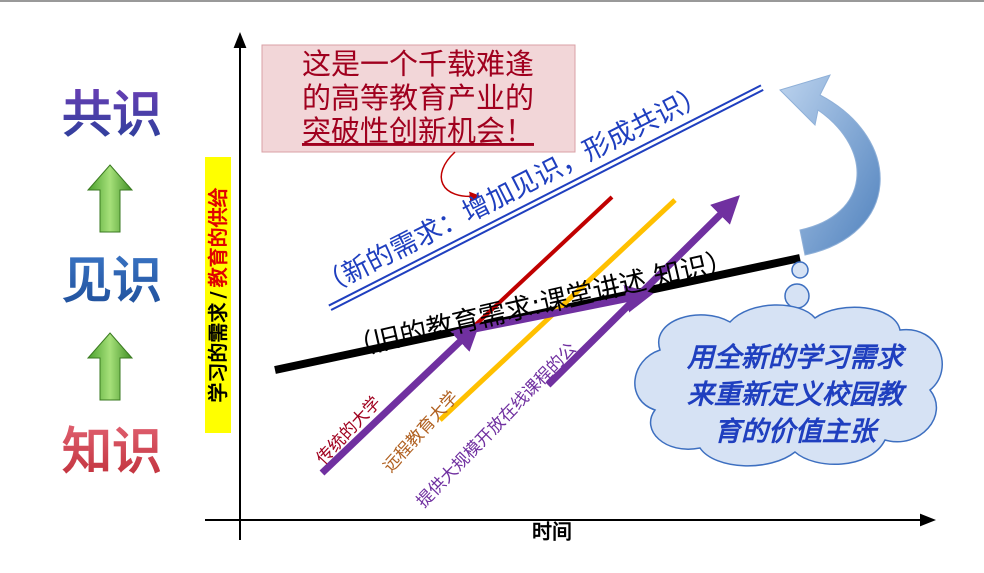  What do you see at coordinates (349, 431) in the screenshot?
I see `traditional-label: 传统的大学` at bounding box center [349, 431].